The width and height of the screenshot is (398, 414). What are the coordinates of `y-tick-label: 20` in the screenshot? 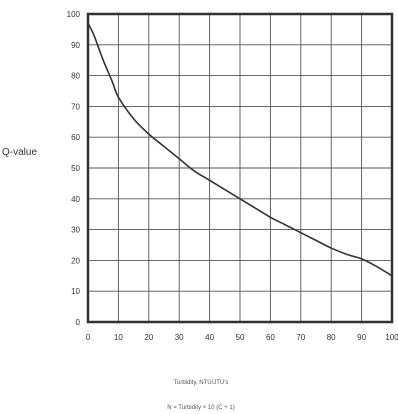 It's located at (75, 260).